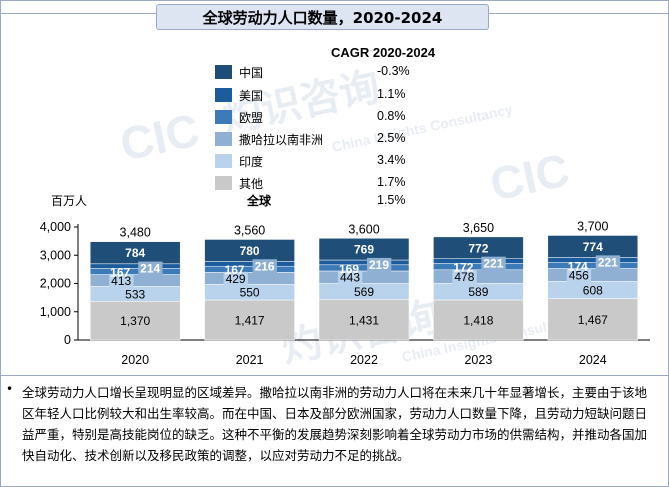 This screenshot has height=487, width=669. Describe the element at coordinates (251, 96) in the screenshot. I see `legend-label: 美国` at that location.